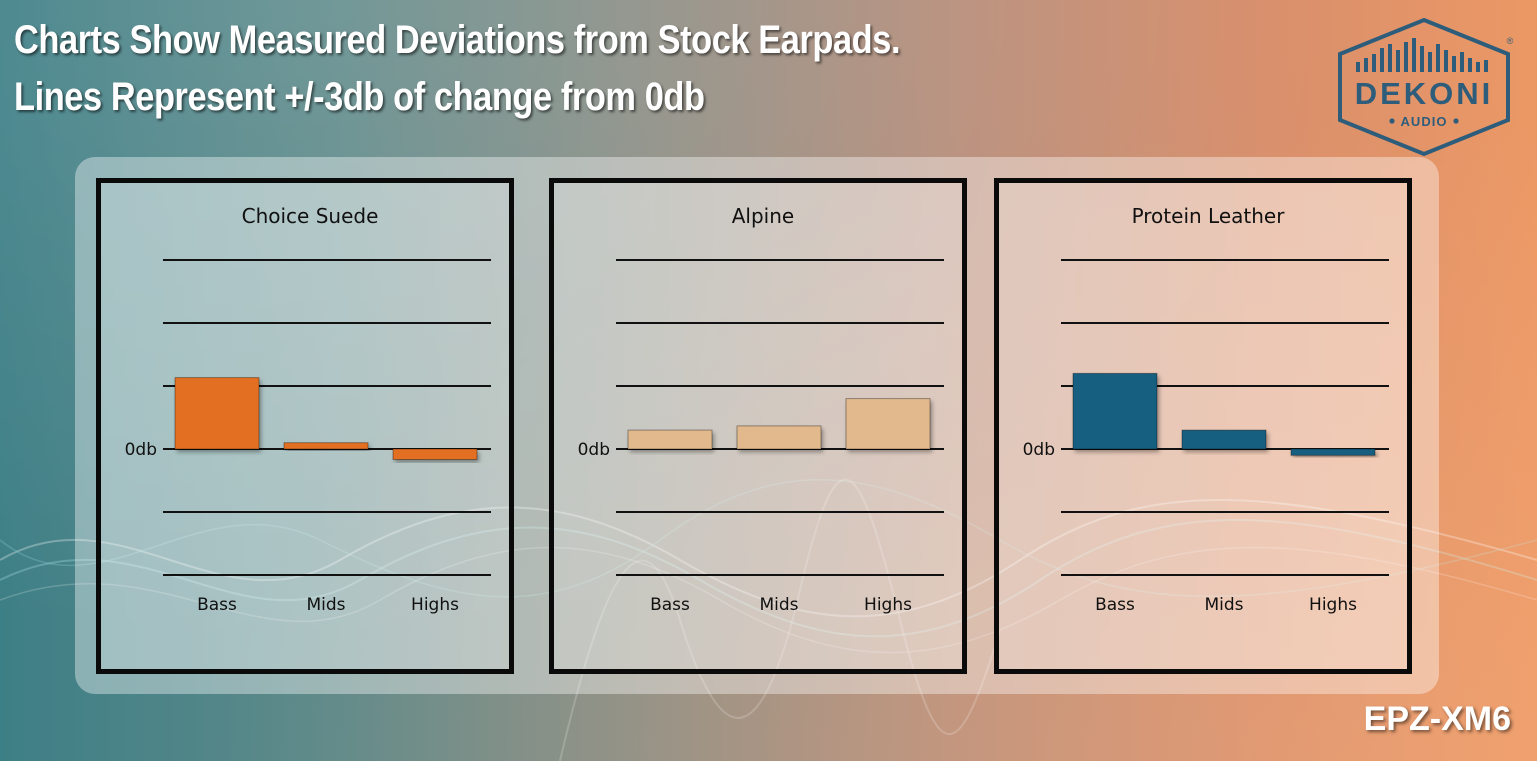 This screenshot has height=761, width=1537. I want to click on equalizer-bars-icon, so click(1422, 55).